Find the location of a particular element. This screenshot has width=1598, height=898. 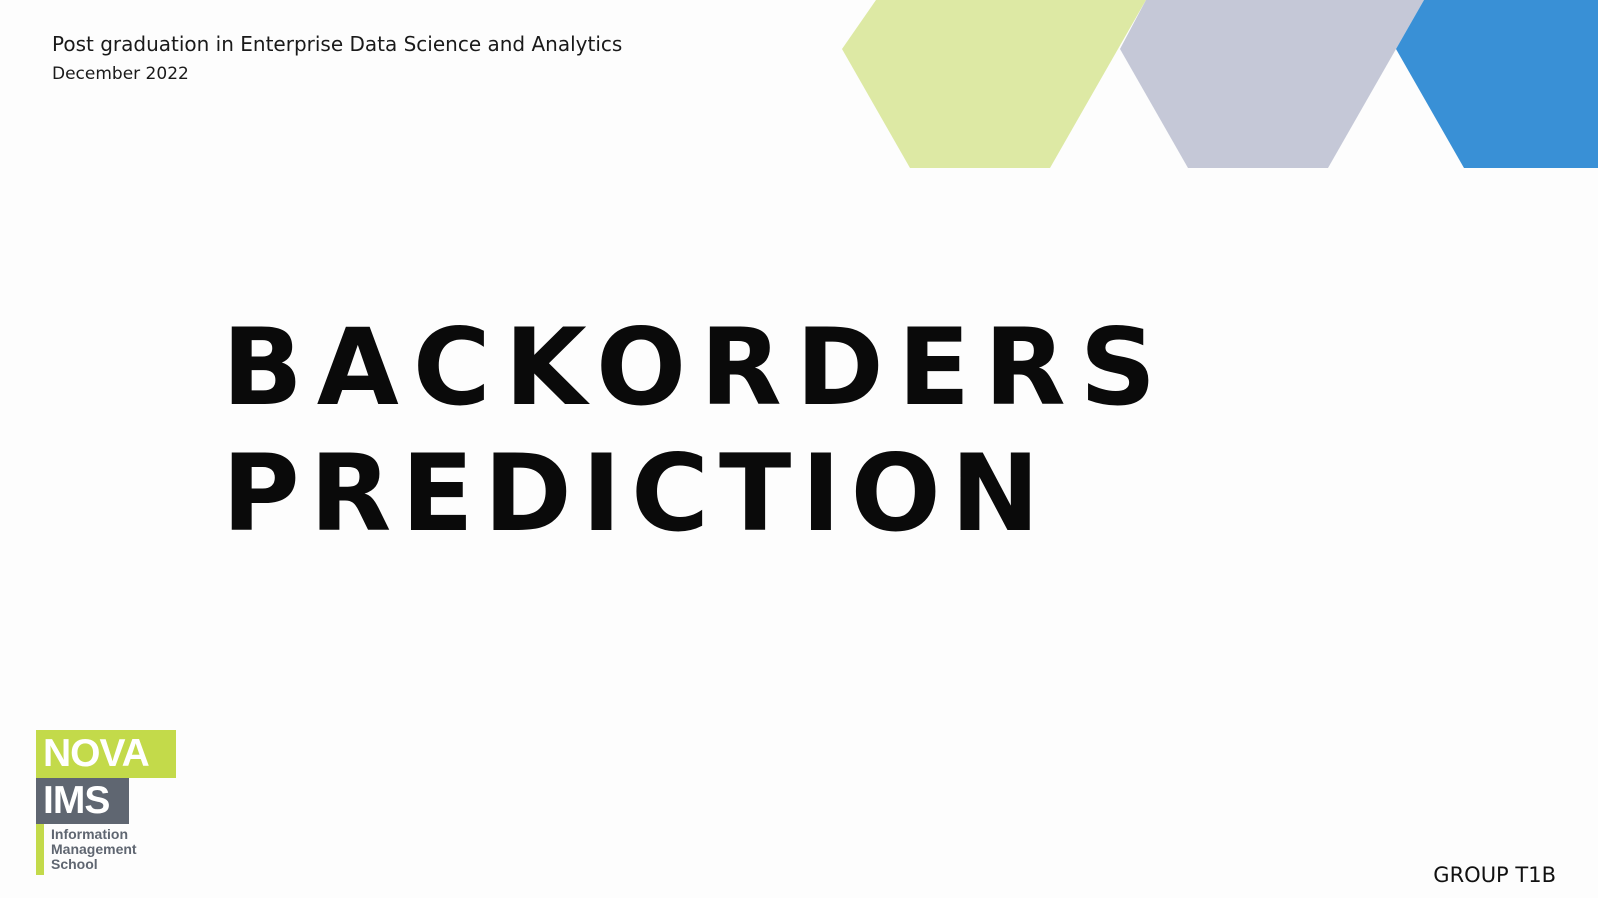

logo-subtitle-line-2: Management is located at coordinates (94, 849).